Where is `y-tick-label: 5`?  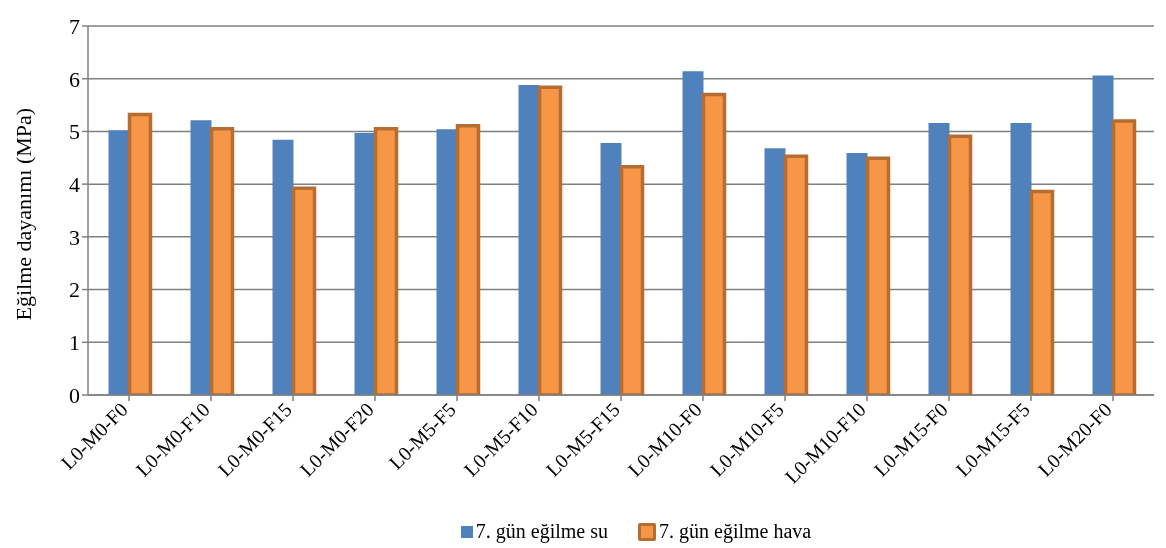
y-tick-label: 5 is located at coordinates (74, 132).